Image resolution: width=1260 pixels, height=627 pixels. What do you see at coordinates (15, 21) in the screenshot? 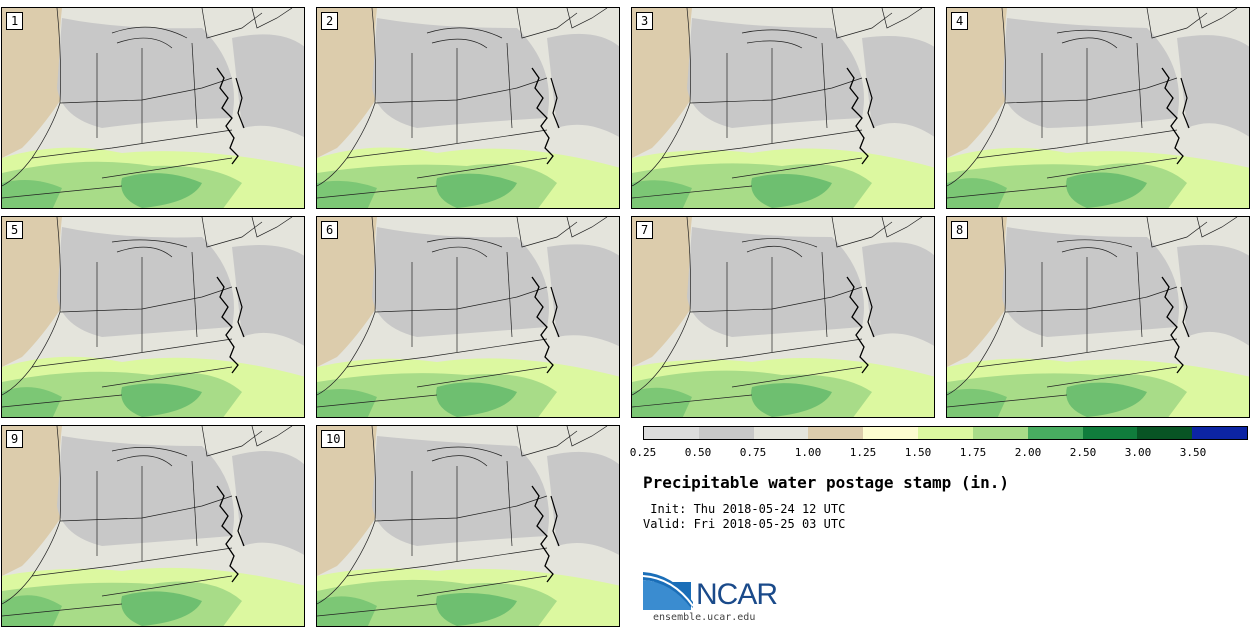
I see `member-number-label: 1` at bounding box center [15, 21].